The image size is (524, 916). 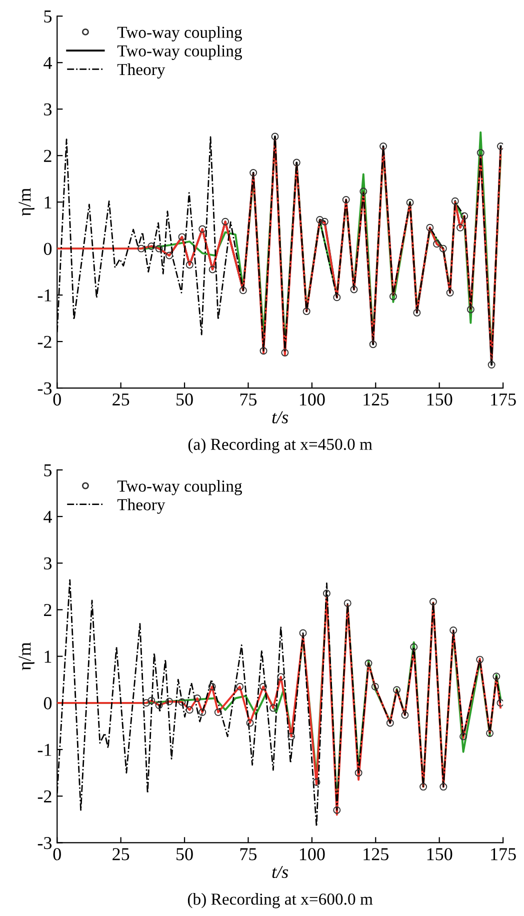 What do you see at coordinates (280, 446) in the screenshot?
I see `text: (a) Recording at x=450.0 m` at bounding box center [280, 446].